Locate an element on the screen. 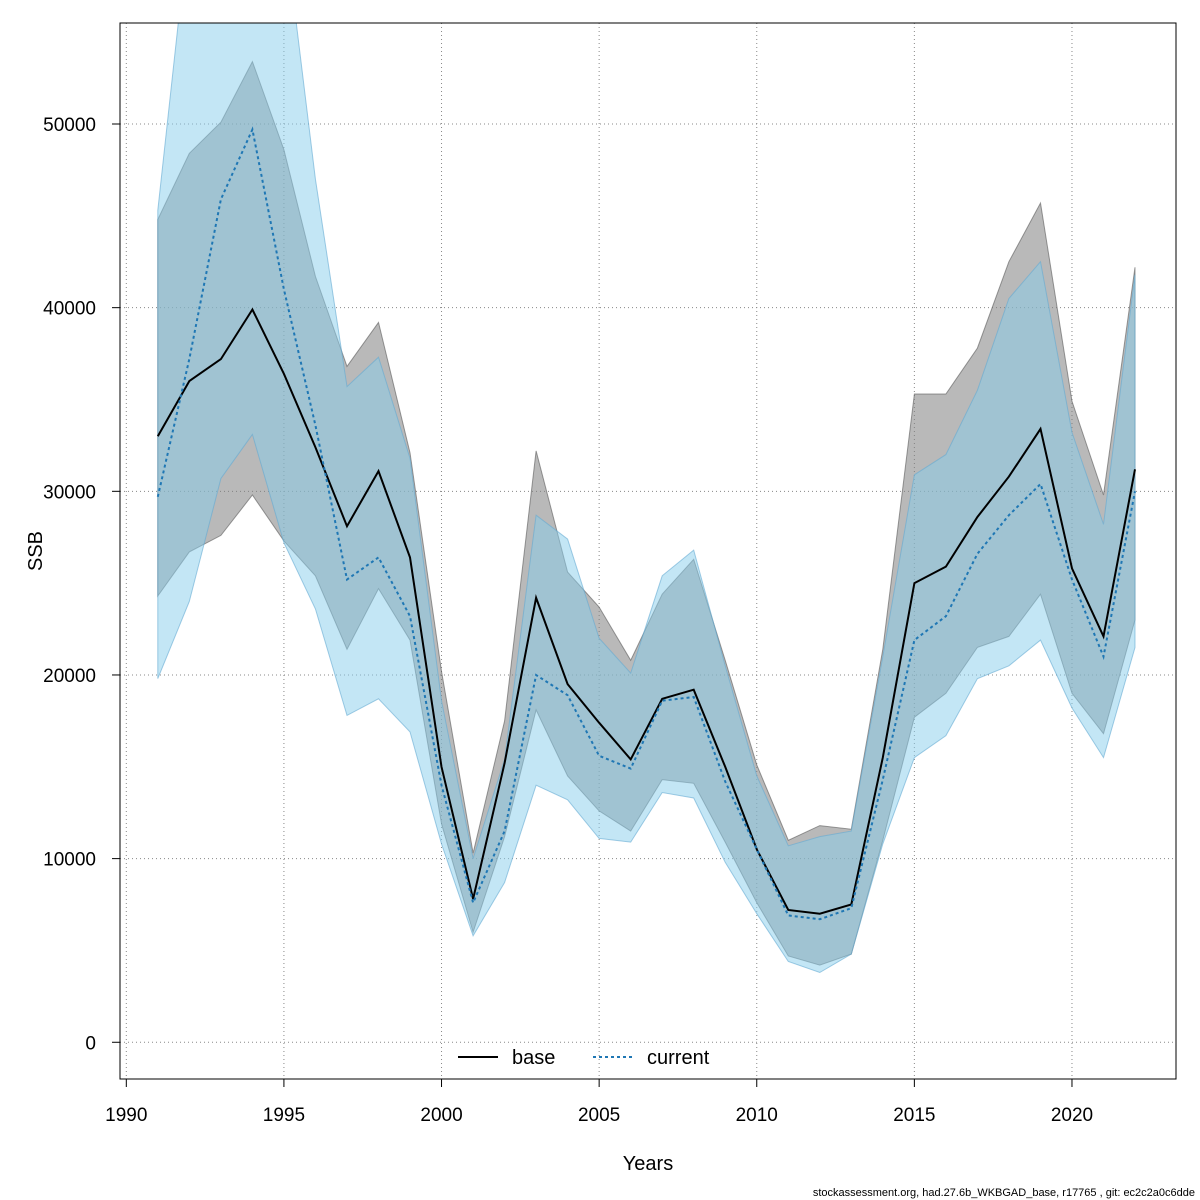 The width and height of the screenshot is (1200, 1200). y-tick-label-10000: 10000 is located at coordinates (69, 860).